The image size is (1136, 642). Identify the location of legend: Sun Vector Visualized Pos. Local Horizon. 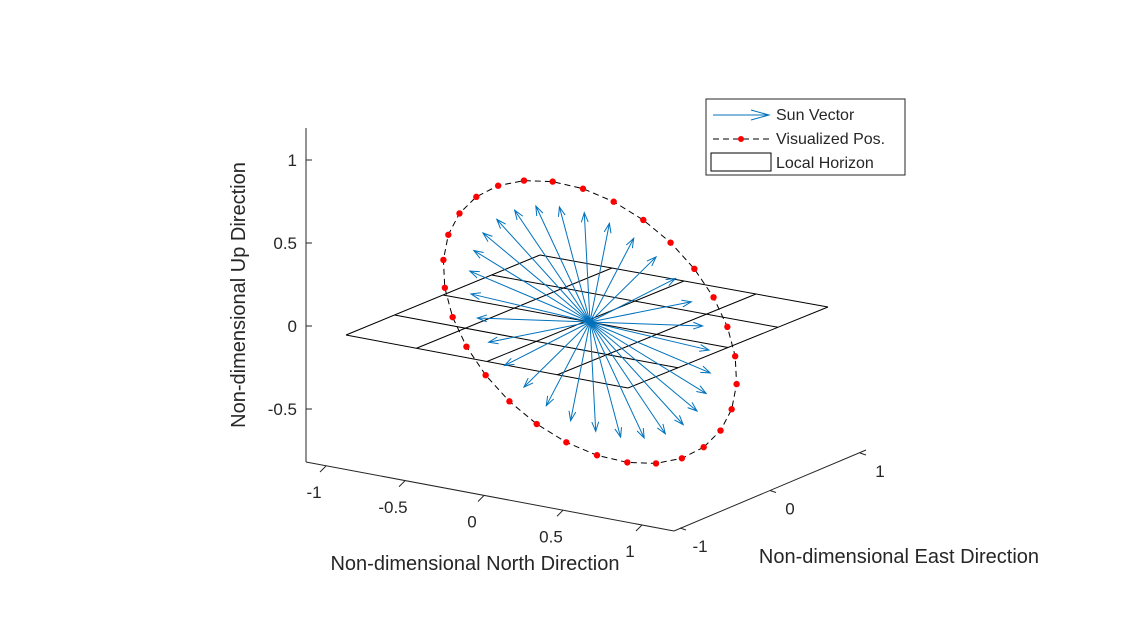
(805, 137).